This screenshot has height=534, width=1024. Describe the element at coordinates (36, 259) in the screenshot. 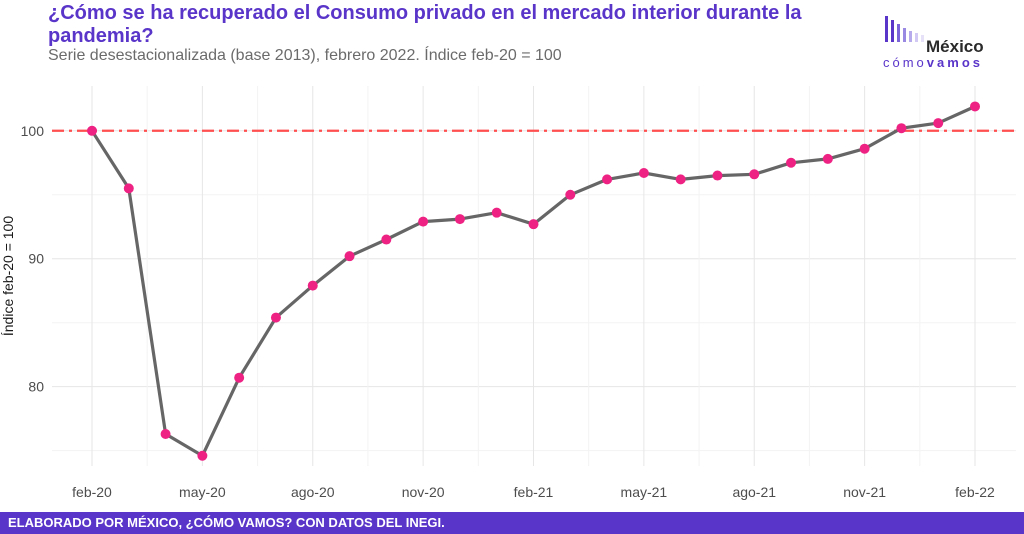

I see `y-tick-label: 90` at that location.